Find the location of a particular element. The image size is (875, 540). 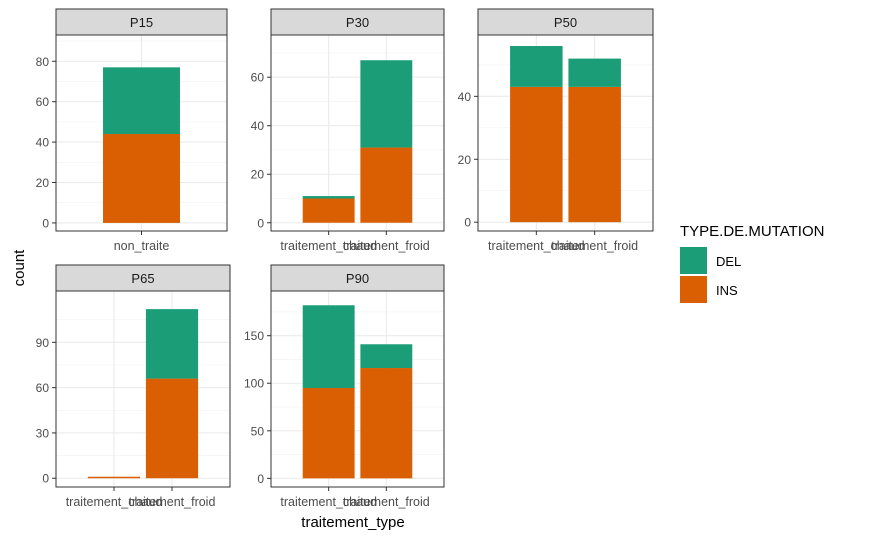

bar-p15-non_traite-ins is located at coordinates (141, 178).